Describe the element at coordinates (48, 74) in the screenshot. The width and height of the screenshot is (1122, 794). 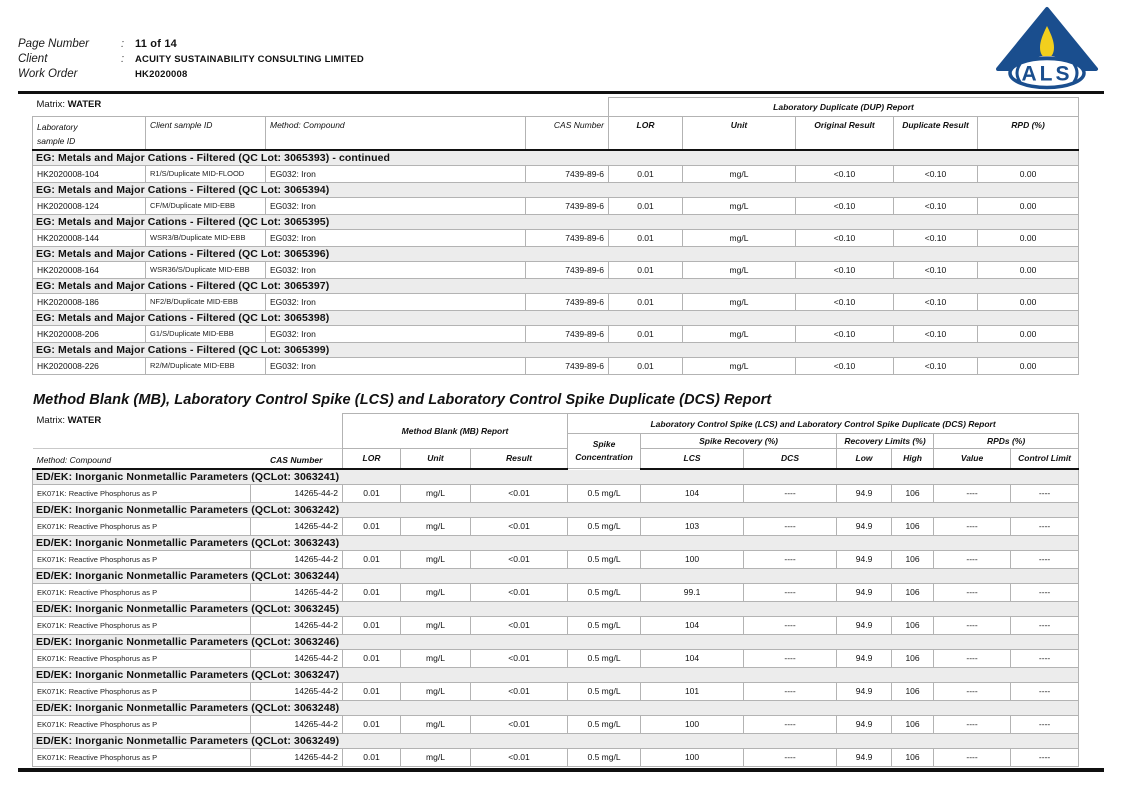
I see `work-order-label: Work Order` at that location.